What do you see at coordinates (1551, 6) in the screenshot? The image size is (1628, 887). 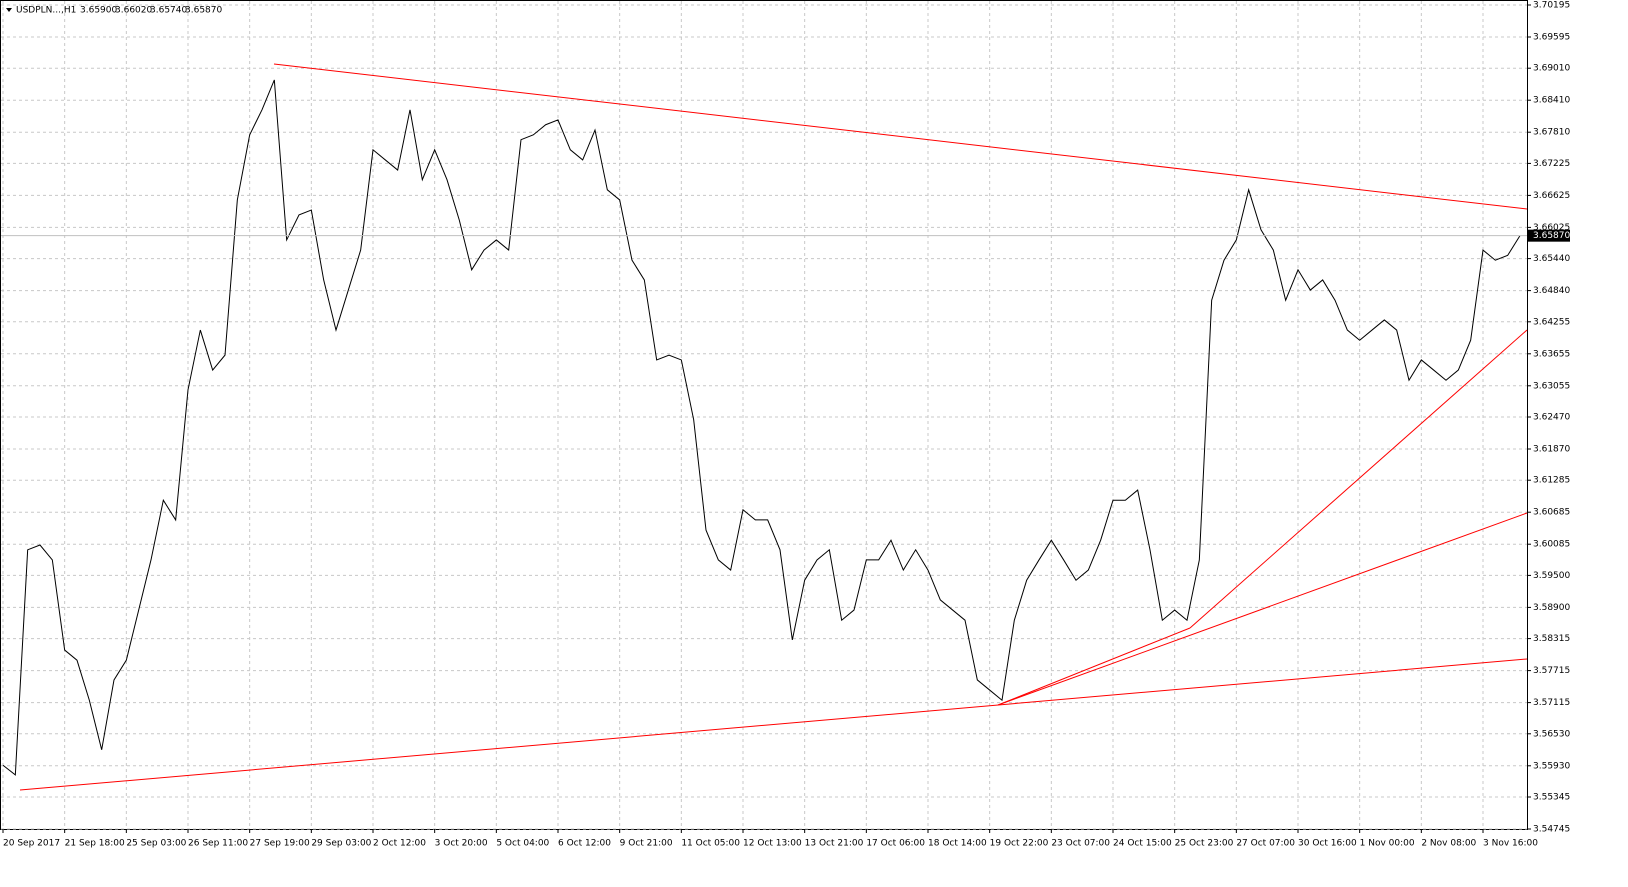 I see `y-tick-label: 3.70195` at bounding box center [1551, 6].